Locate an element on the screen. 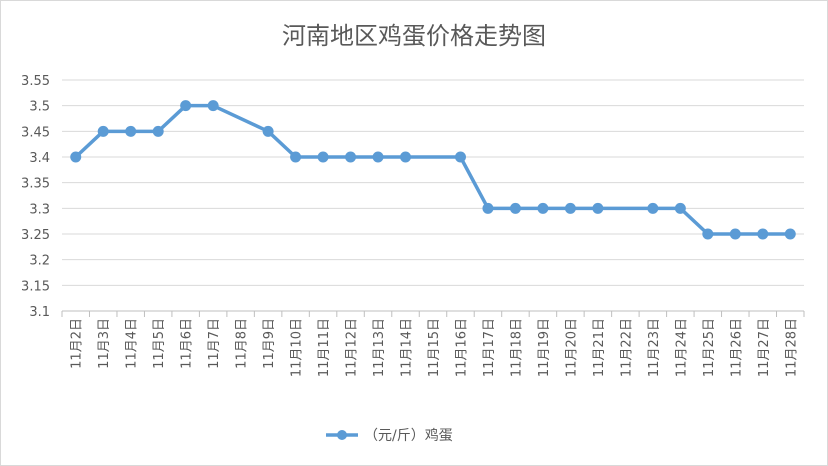 This screenshot has width=828, height=466. legend: （元/斤）鸡蛋 is located at coordinates (389, 435).